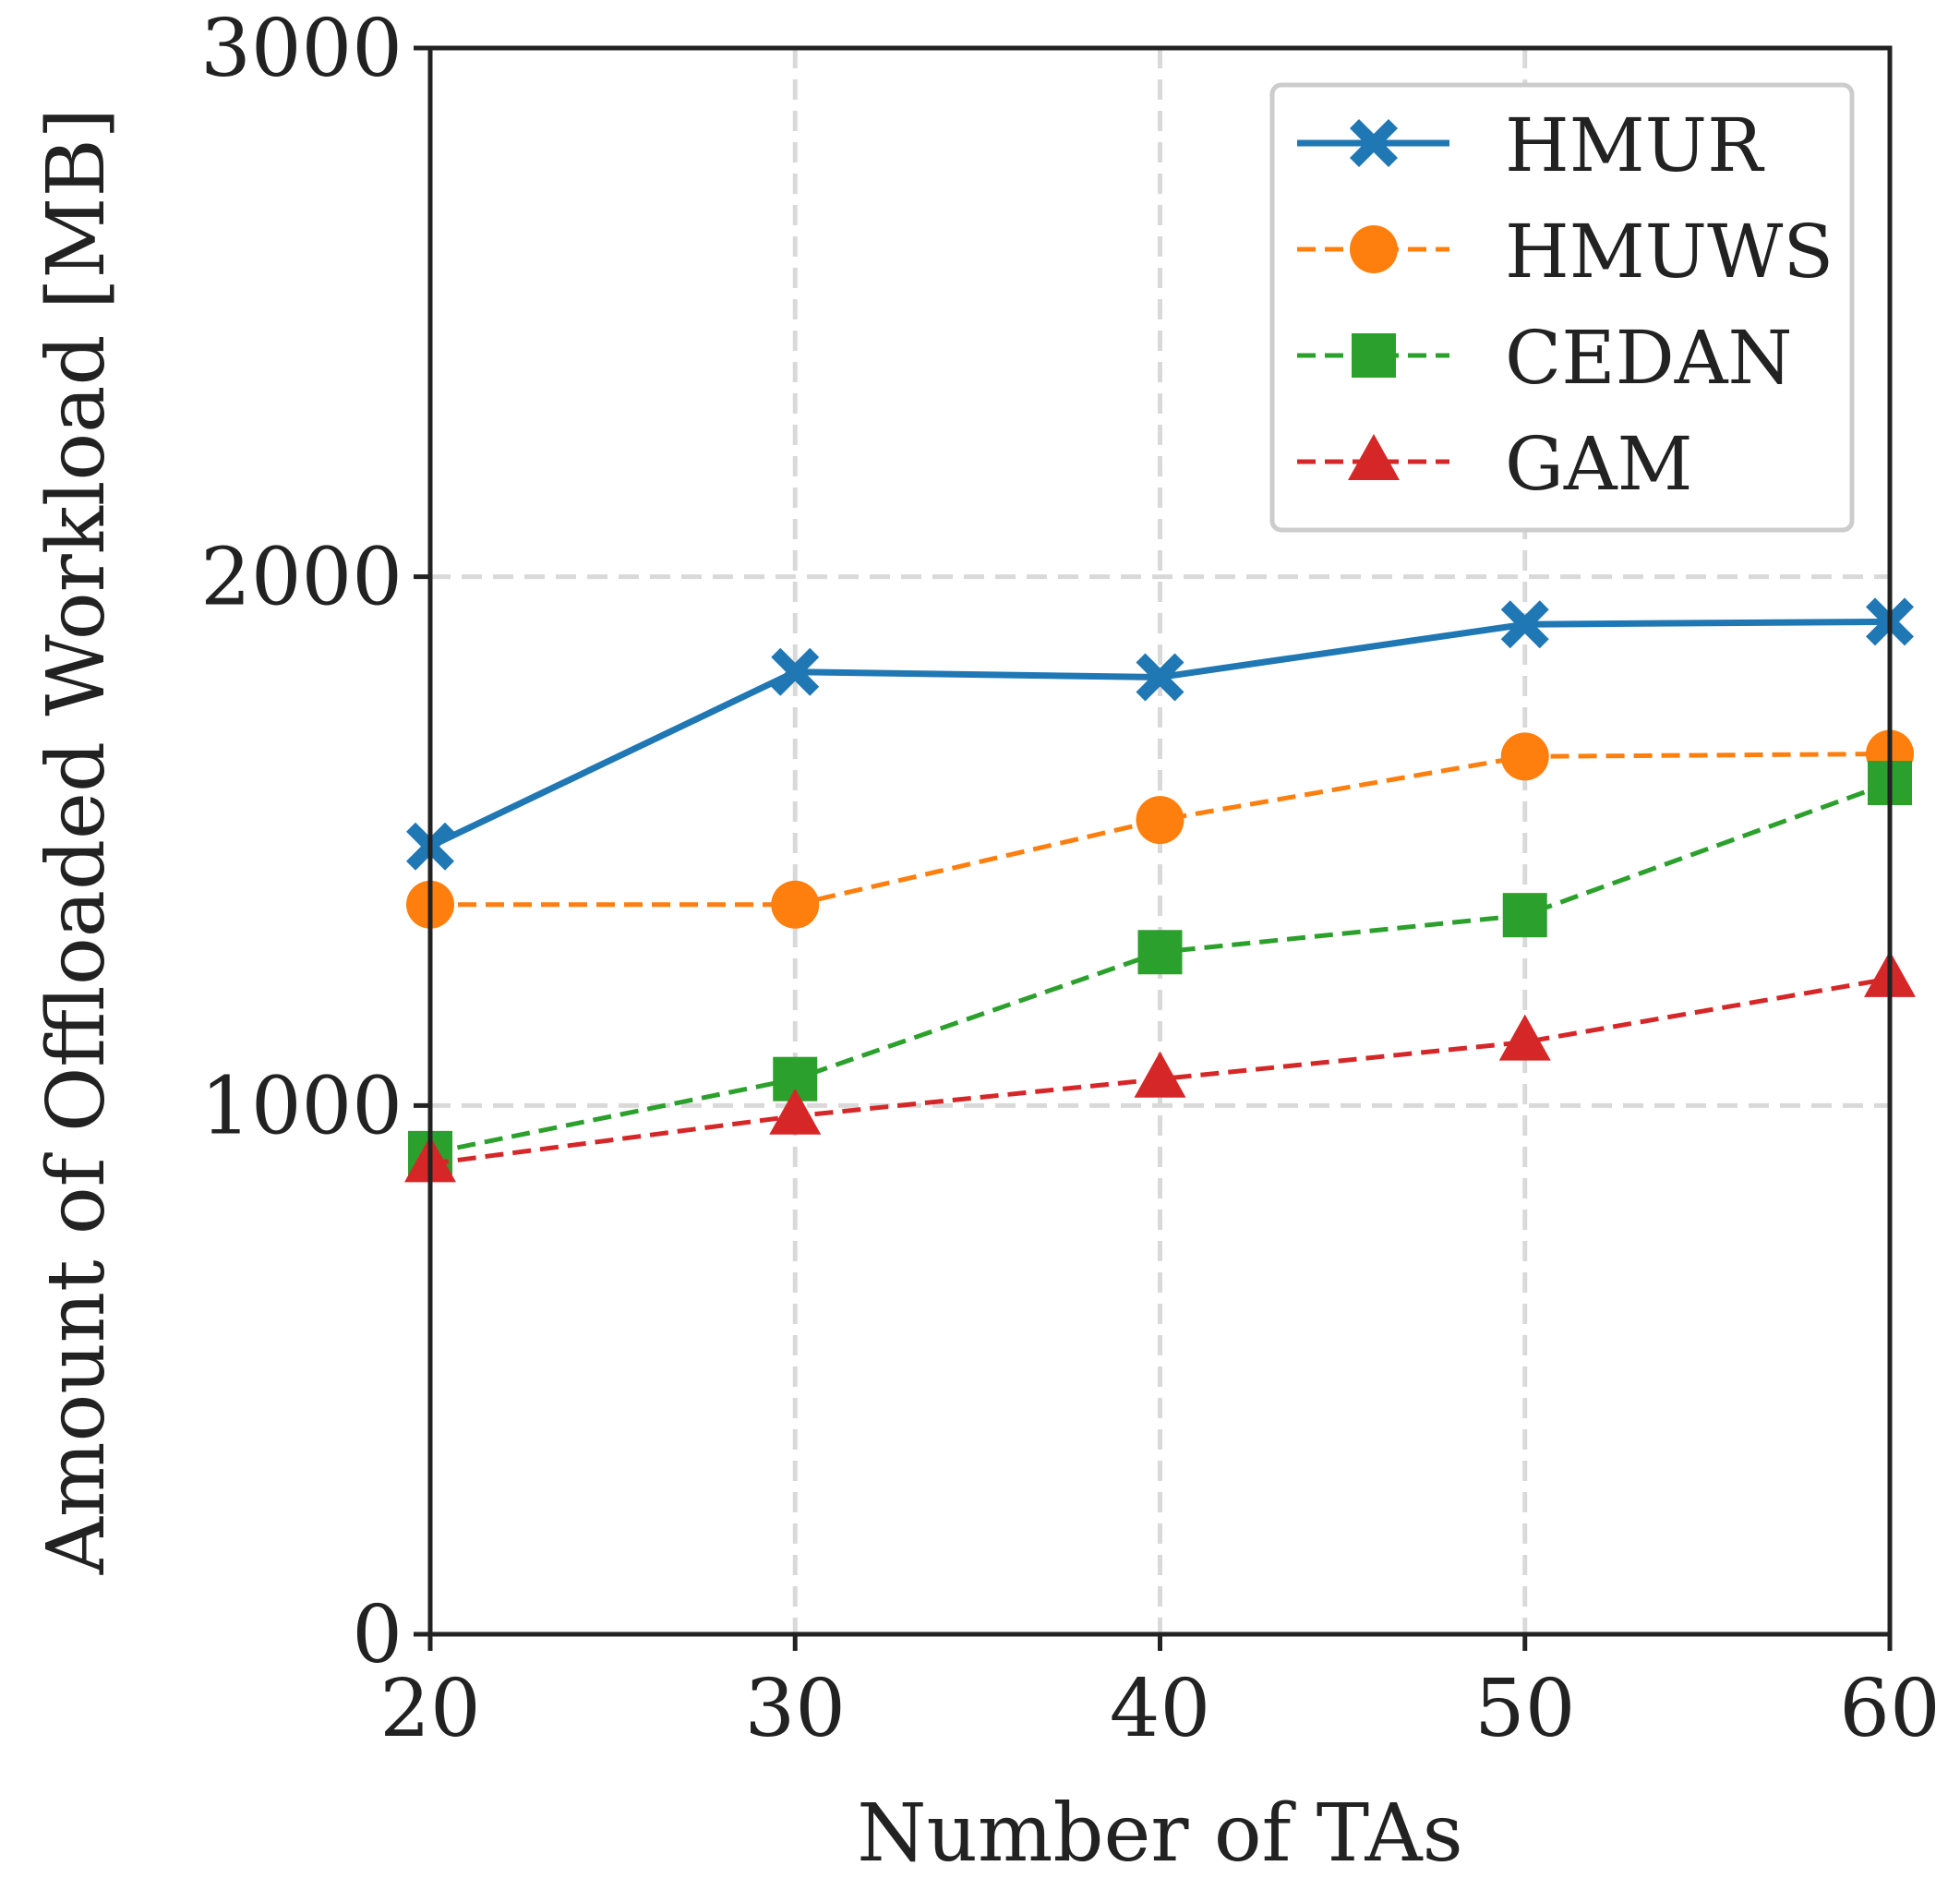  Describe the element at coordinates (1160, 1709) in the screenshot. I see `x-tick-label: 40` at that location.